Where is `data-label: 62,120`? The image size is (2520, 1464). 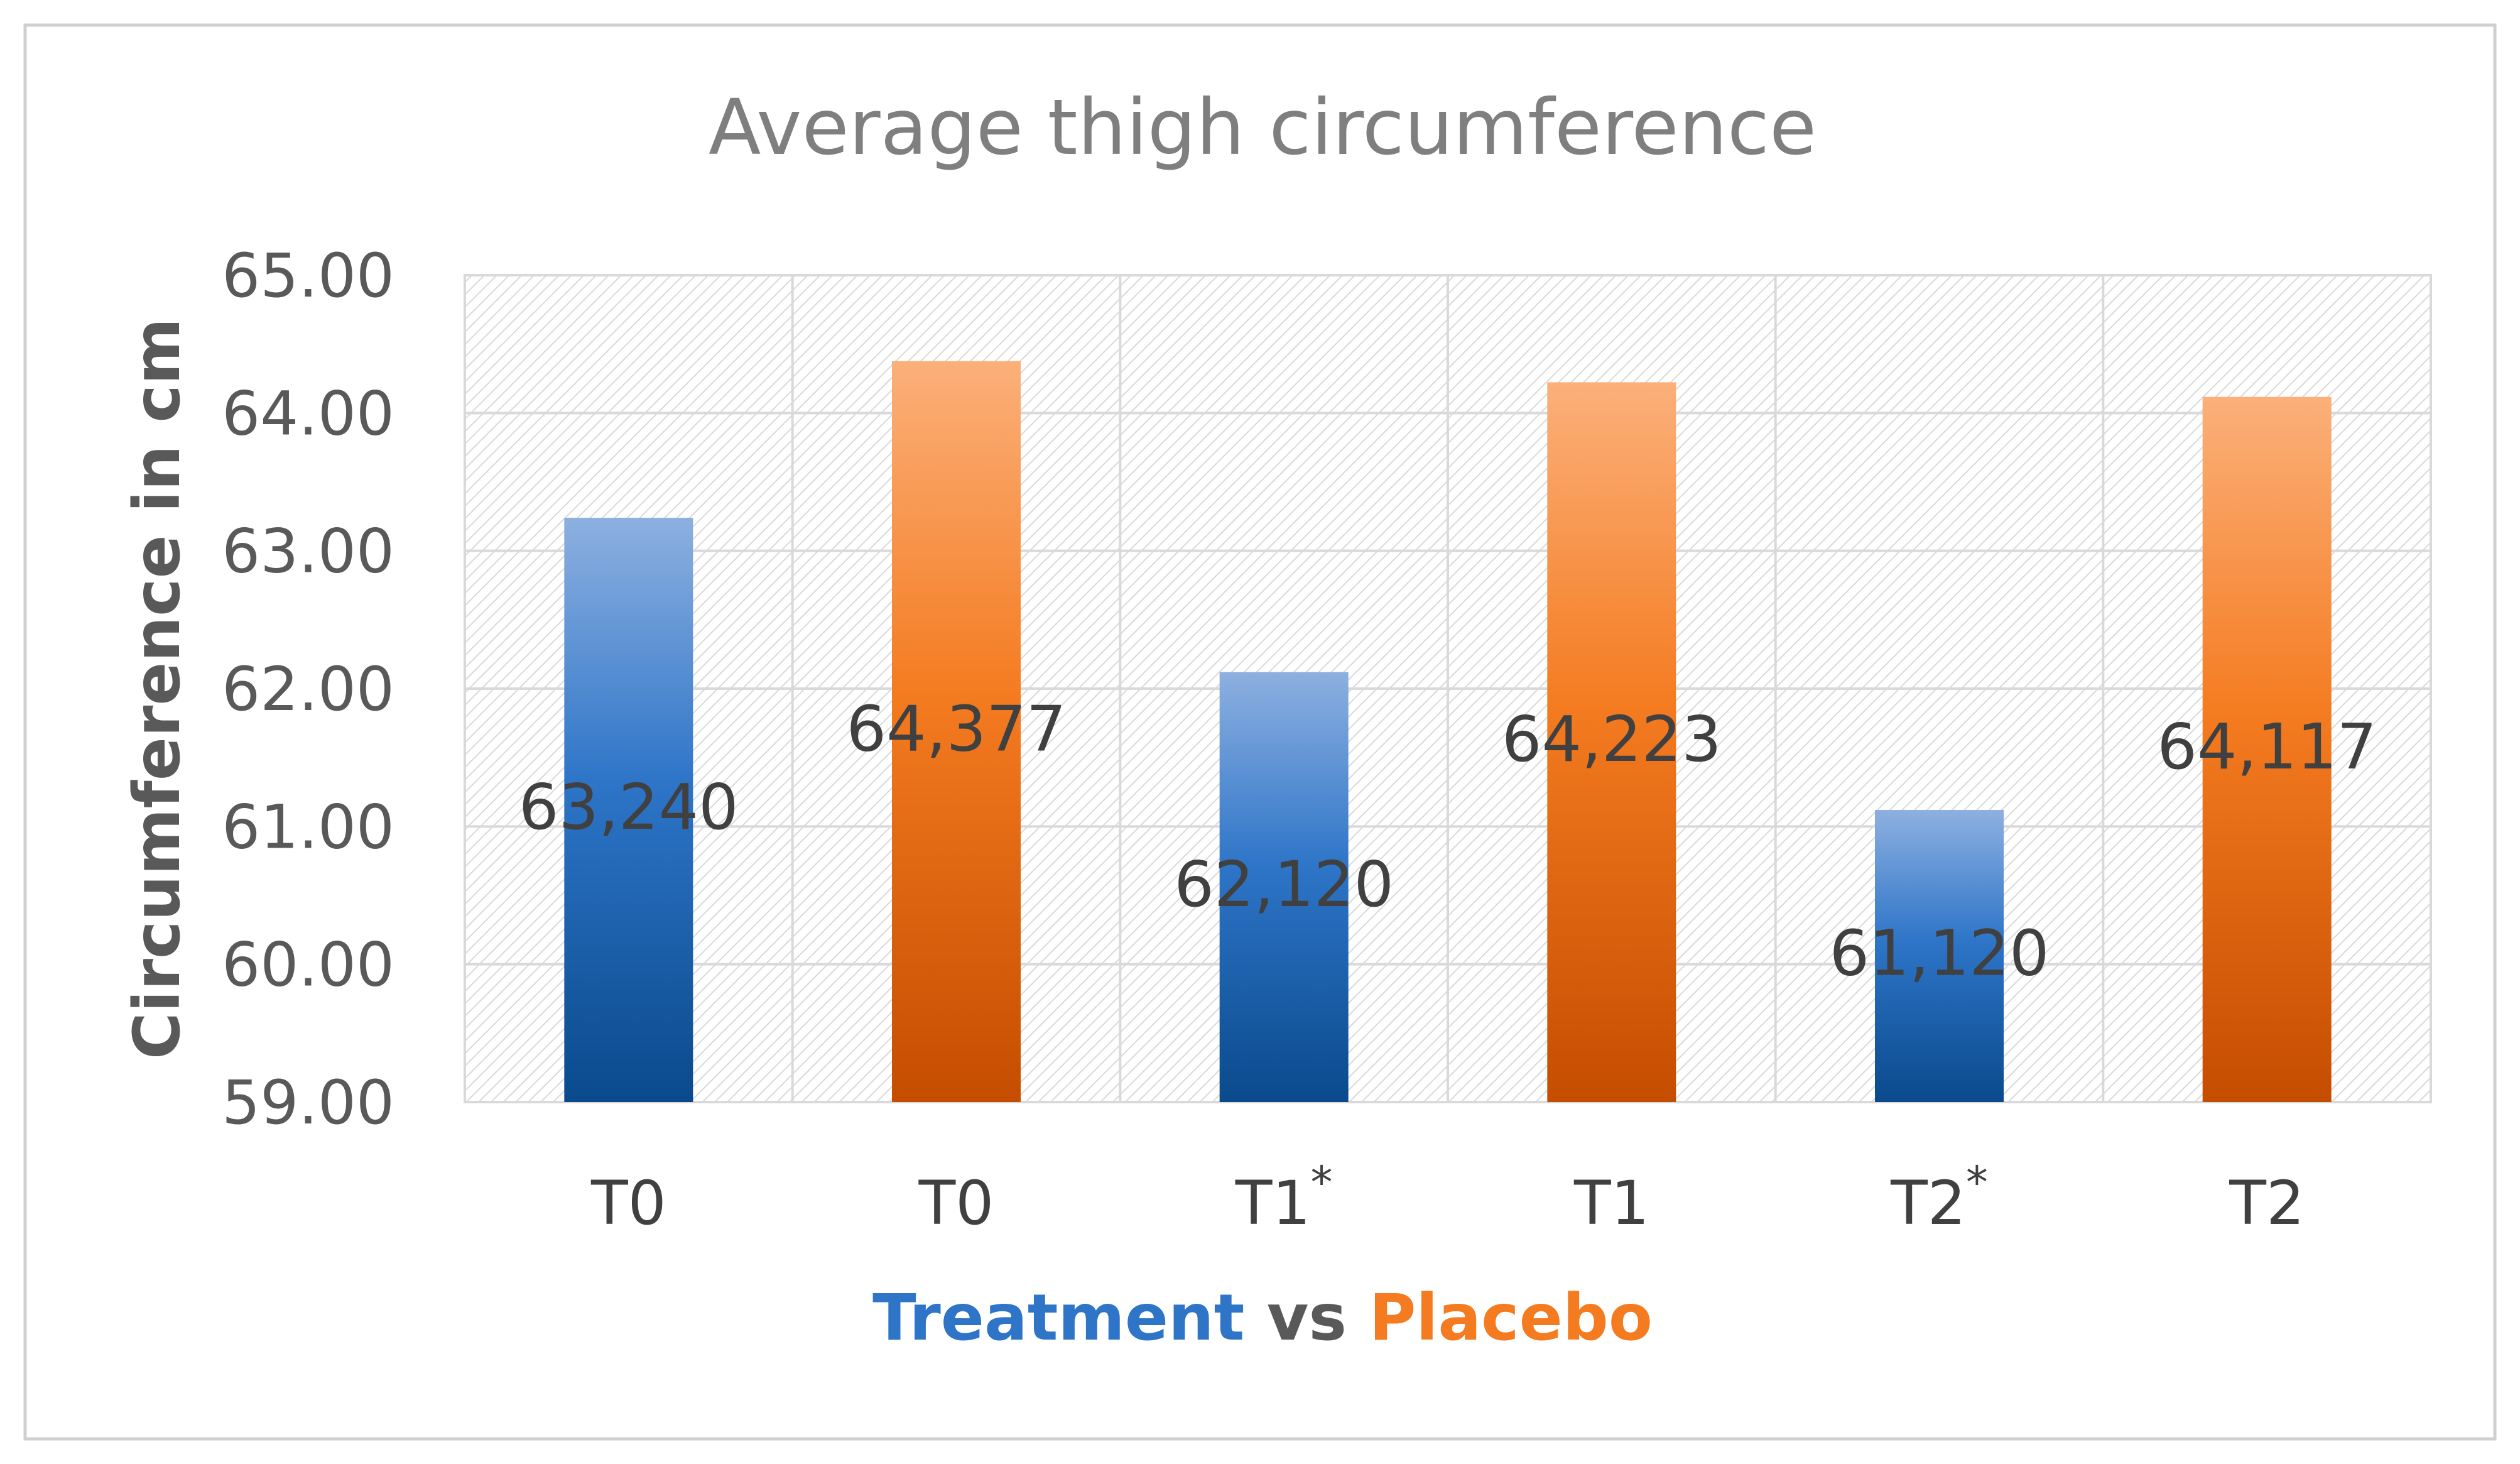
data-label: 62,120 is located at coordinates (1284, 885).